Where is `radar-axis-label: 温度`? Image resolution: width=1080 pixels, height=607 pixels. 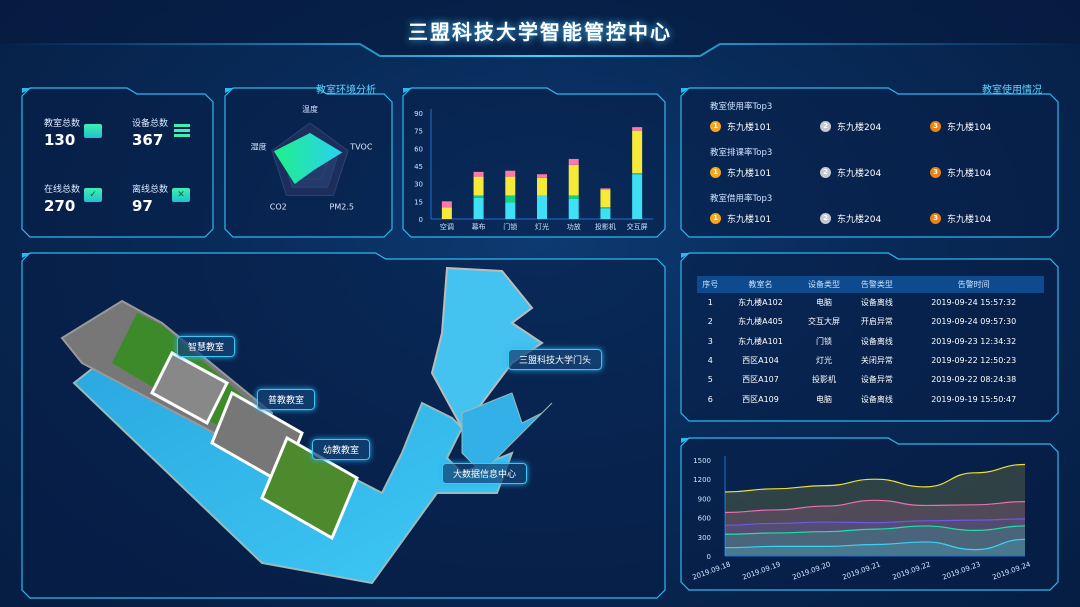
radar-axis-label: 温度 is located at coordinates (310, 109).